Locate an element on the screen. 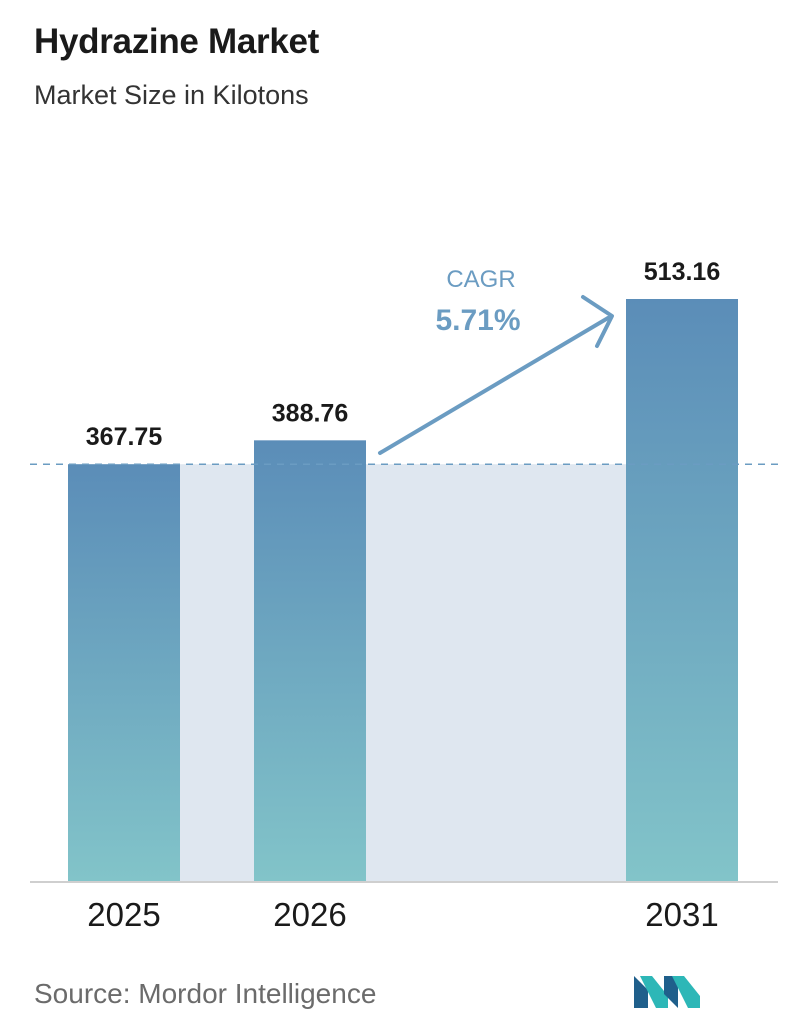 Image resolution: width=796 pixels, height=1034 pixels. cagr-arrow-head is located at coordinates (597, 321).